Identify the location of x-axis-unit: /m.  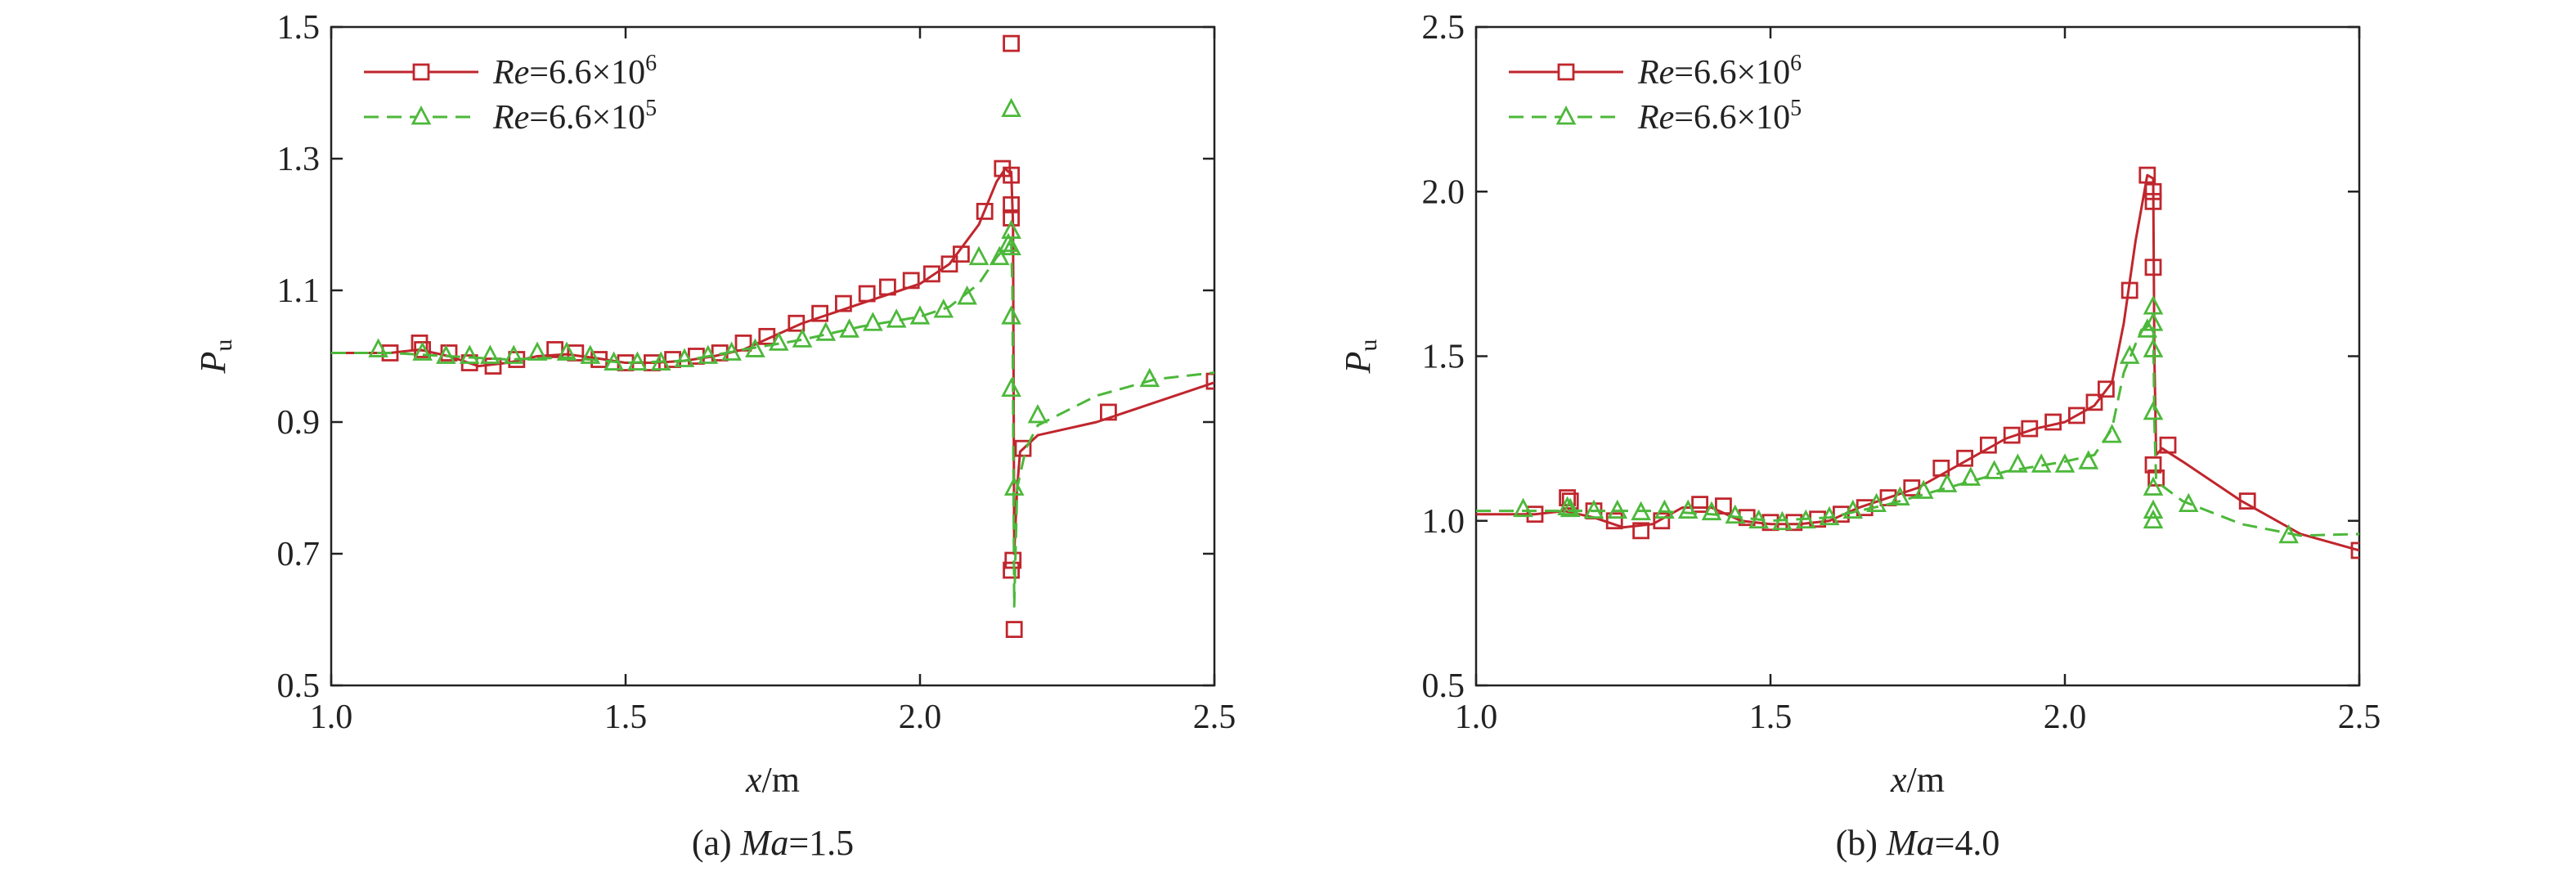
(1926, 780).